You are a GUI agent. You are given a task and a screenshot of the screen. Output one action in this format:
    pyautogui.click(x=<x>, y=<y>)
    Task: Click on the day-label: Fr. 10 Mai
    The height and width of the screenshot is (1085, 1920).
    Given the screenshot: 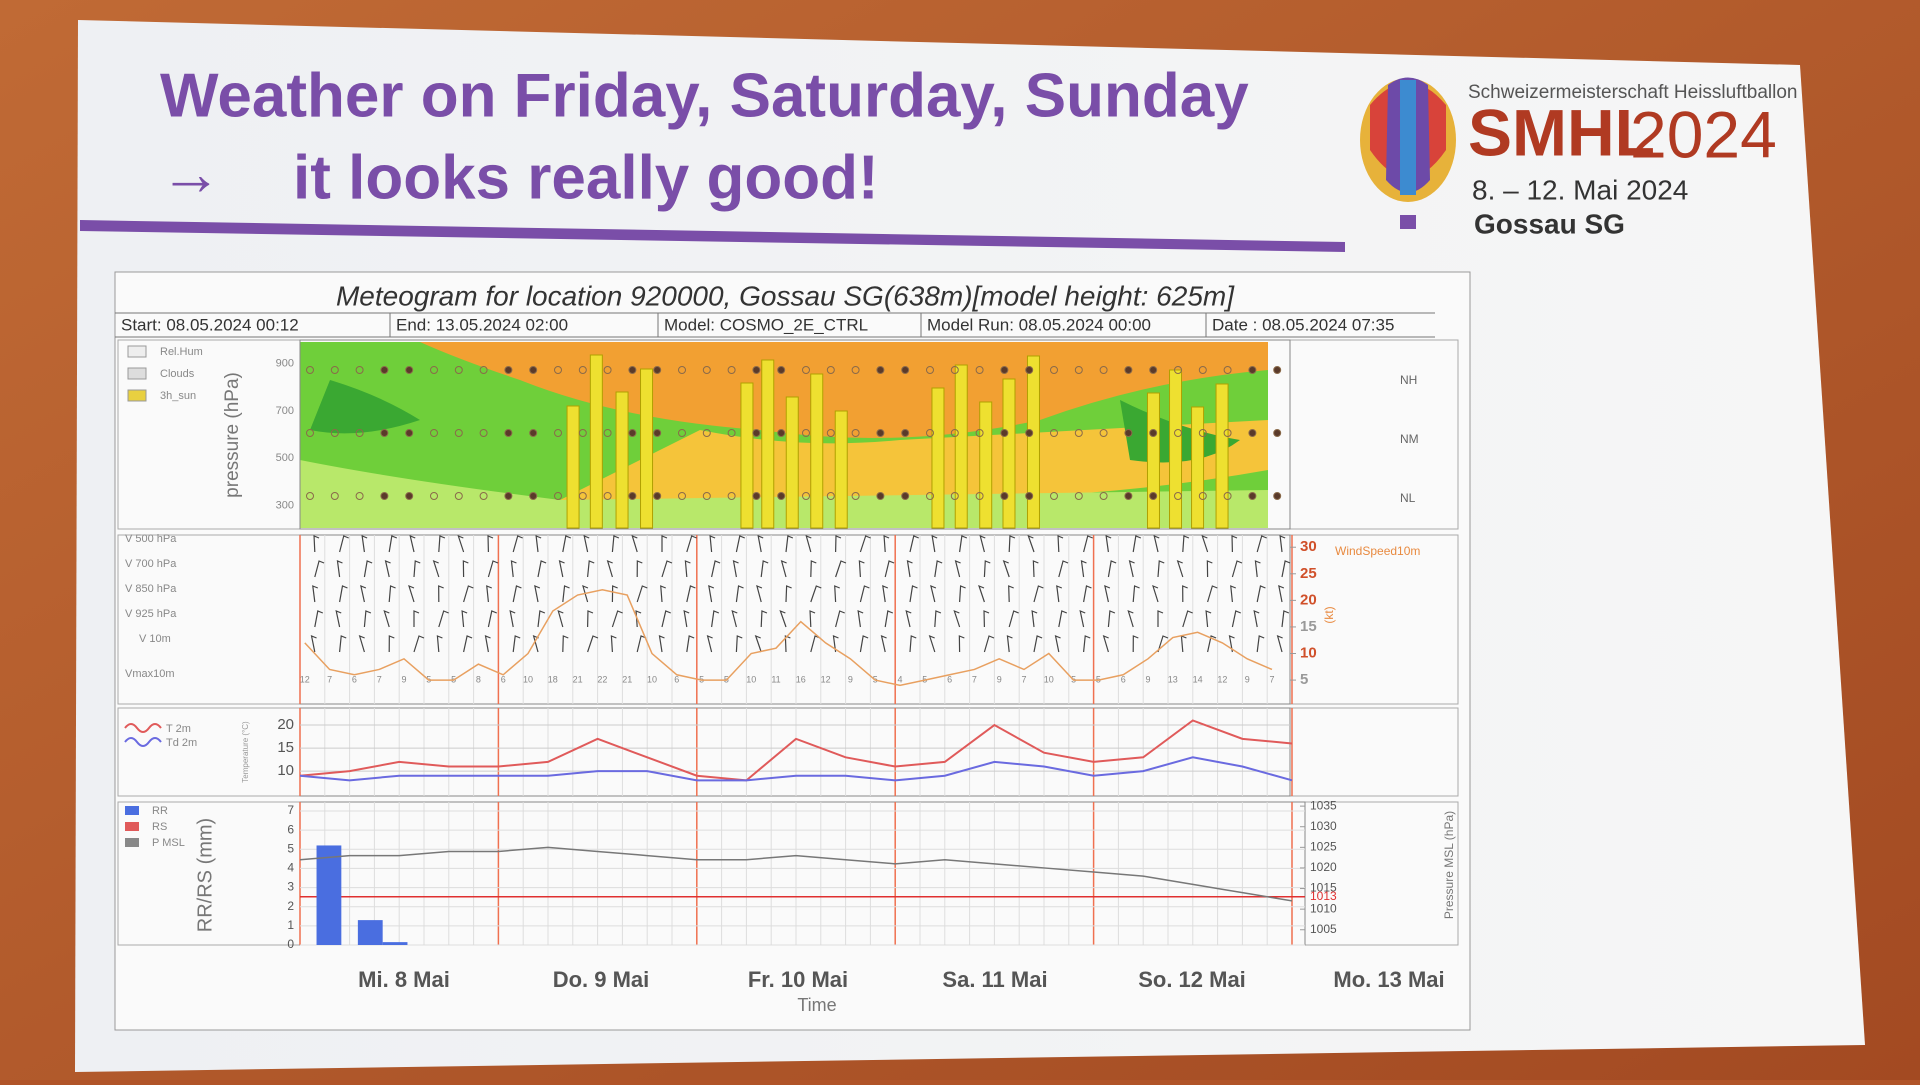 What is the action you would take?
    pyautogui.click(x=798, y=979)
    